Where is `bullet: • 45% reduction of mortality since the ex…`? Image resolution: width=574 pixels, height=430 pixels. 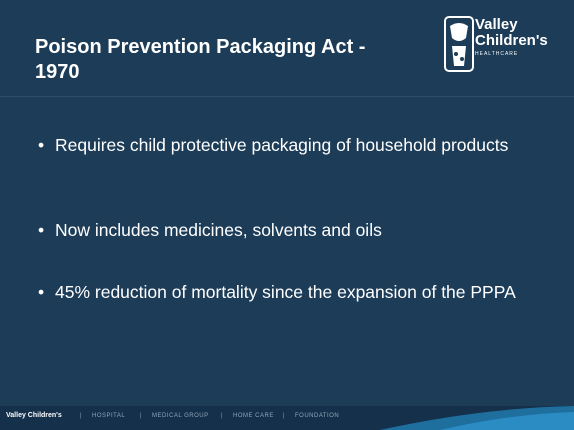
bullet: • 45% reduction of mortality since the ex… is located at coordinates (293, 292).